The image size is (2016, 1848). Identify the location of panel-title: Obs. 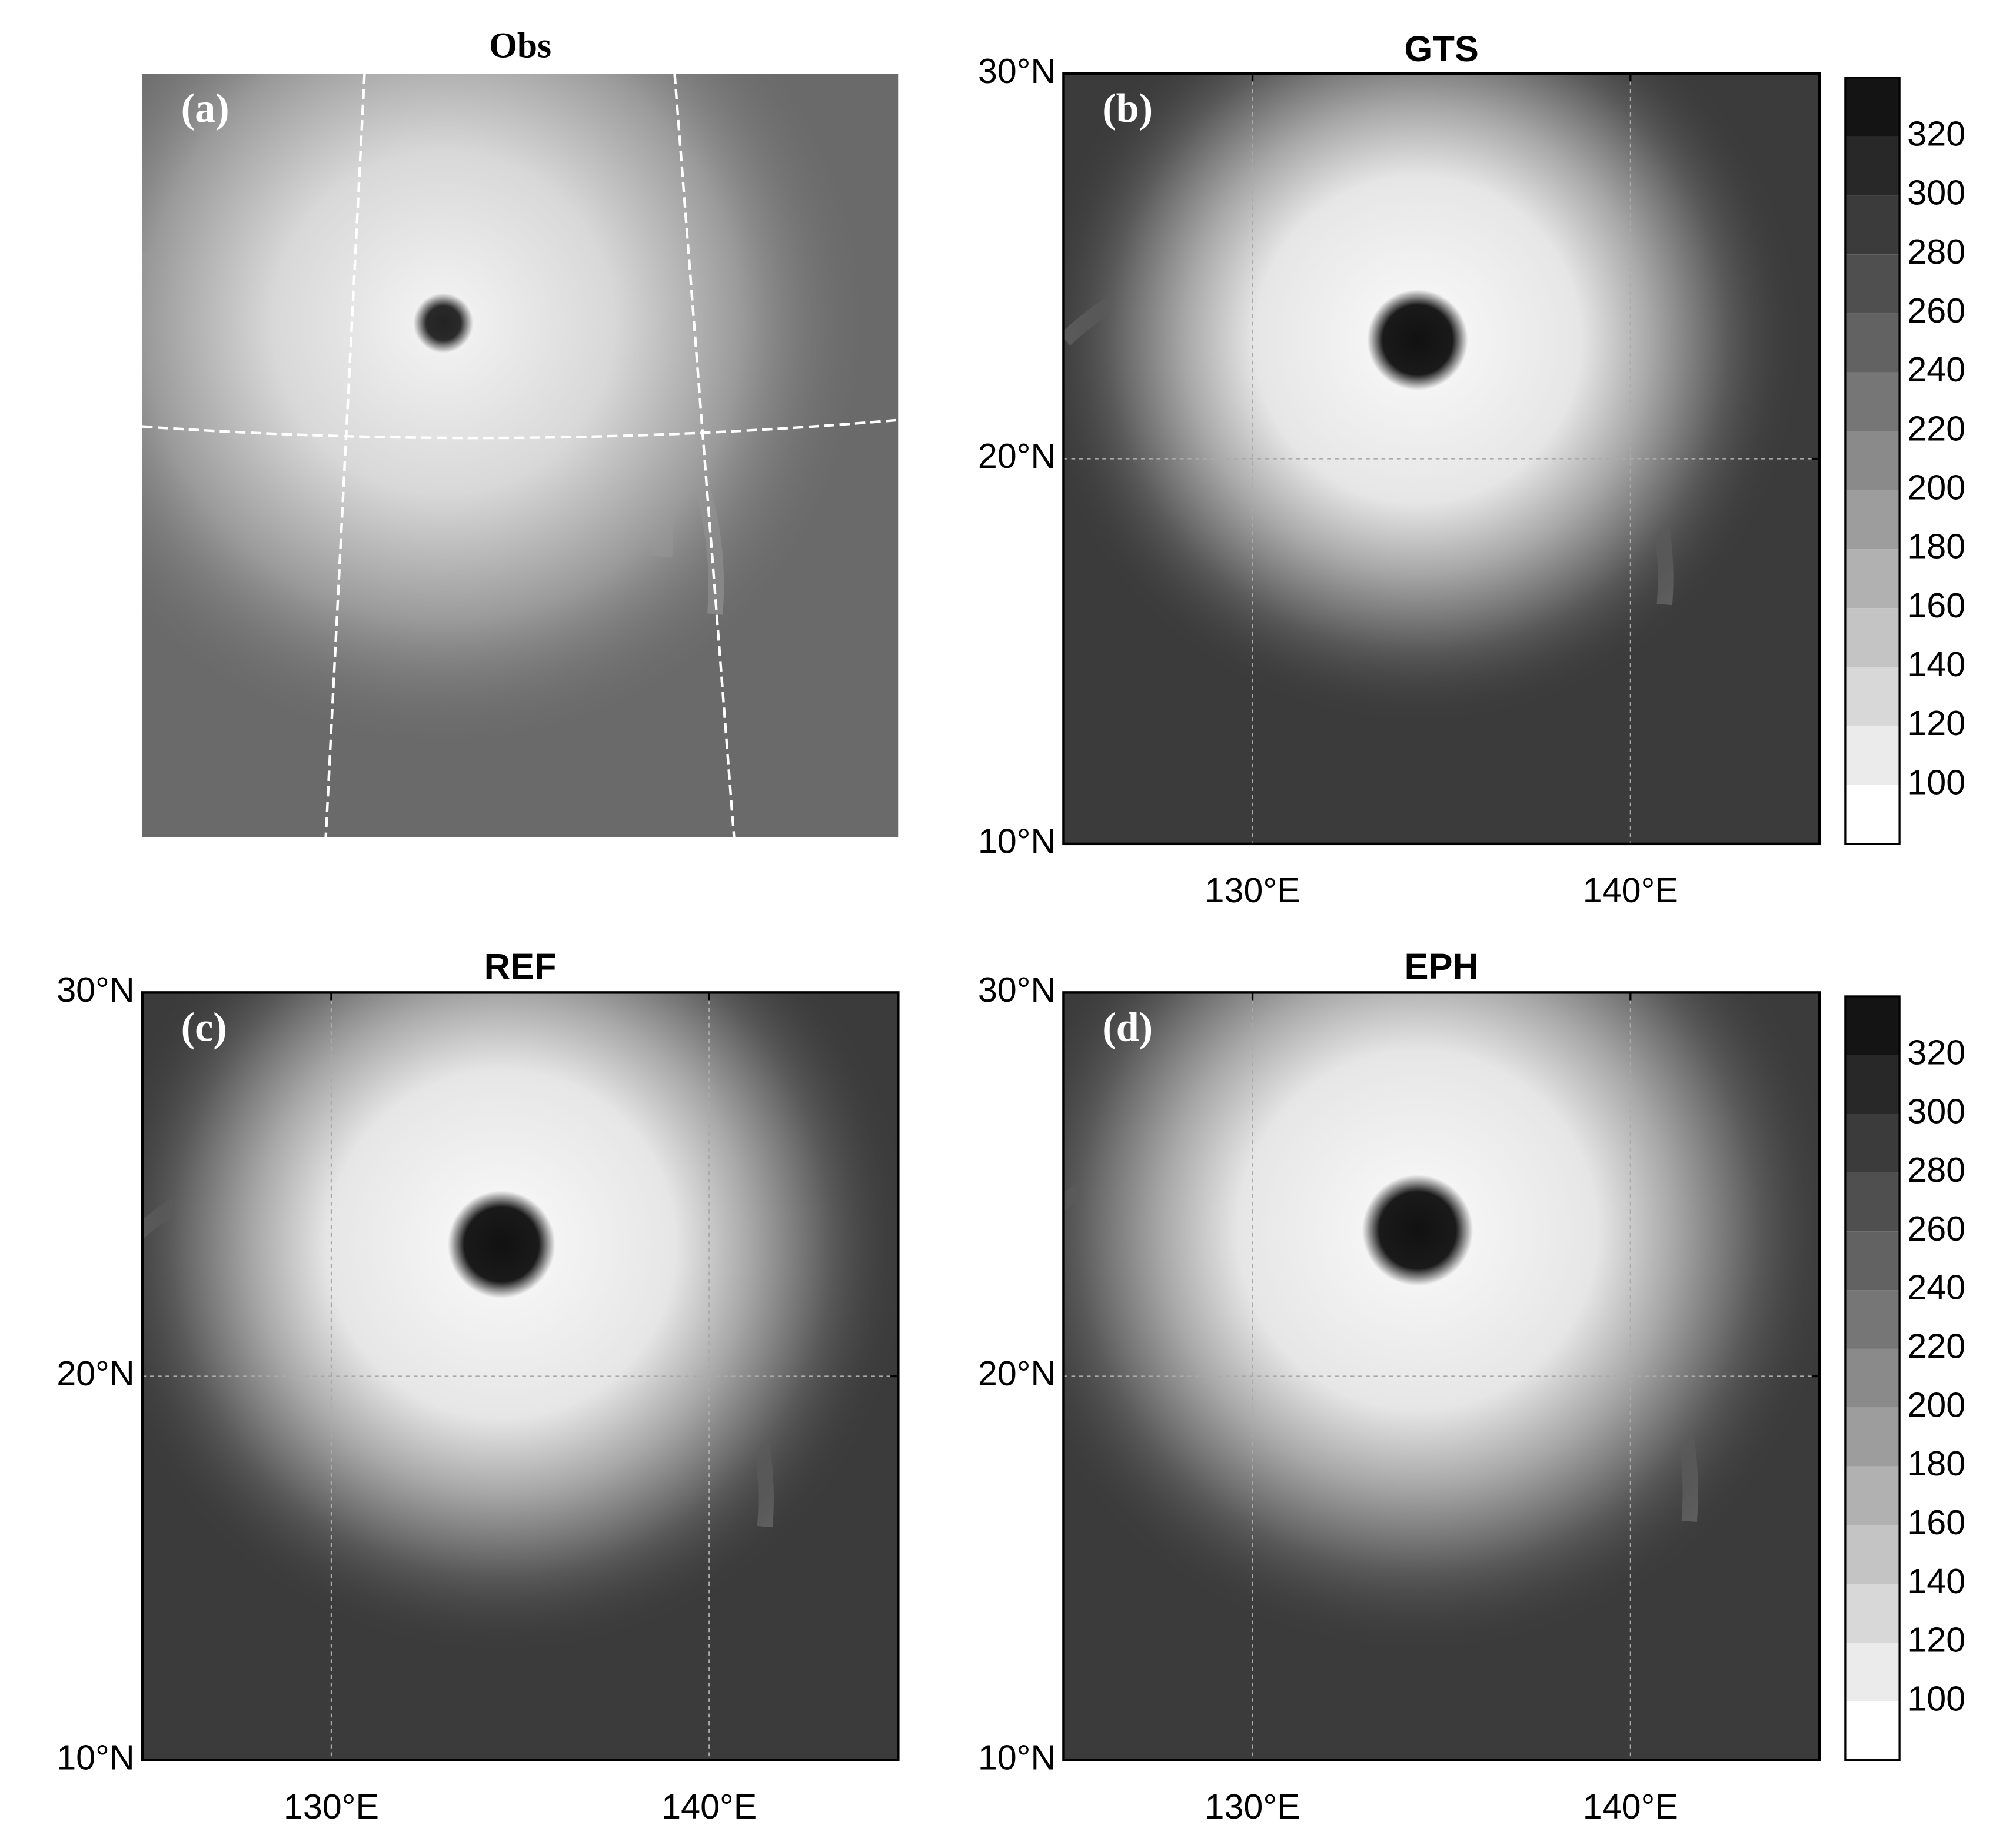
(520, 46).